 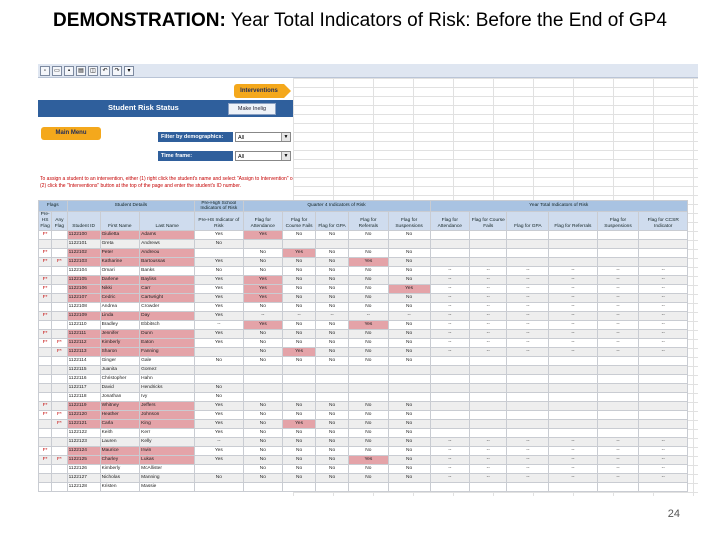 What do you see at coordinates (83, 379) in the screenshot?
I see `table-cell: 1122116` at bounding box center [83, 379].